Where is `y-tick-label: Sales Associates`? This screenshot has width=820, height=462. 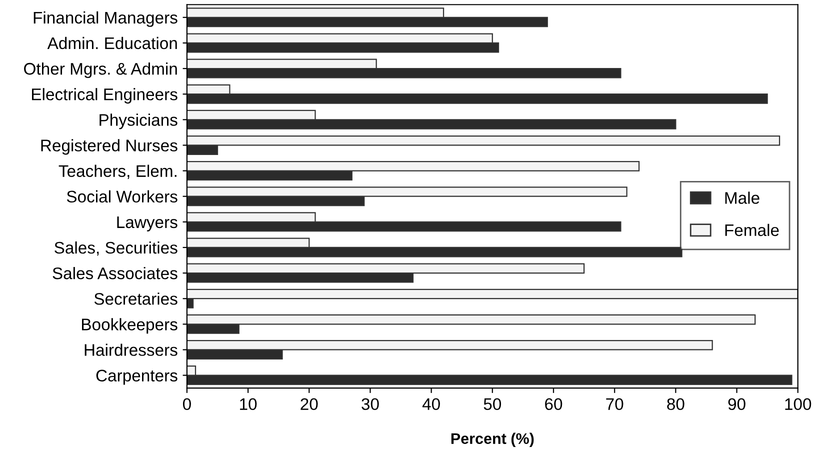
y-tick-label: Sales Associates is located at coordinates (115, 273).